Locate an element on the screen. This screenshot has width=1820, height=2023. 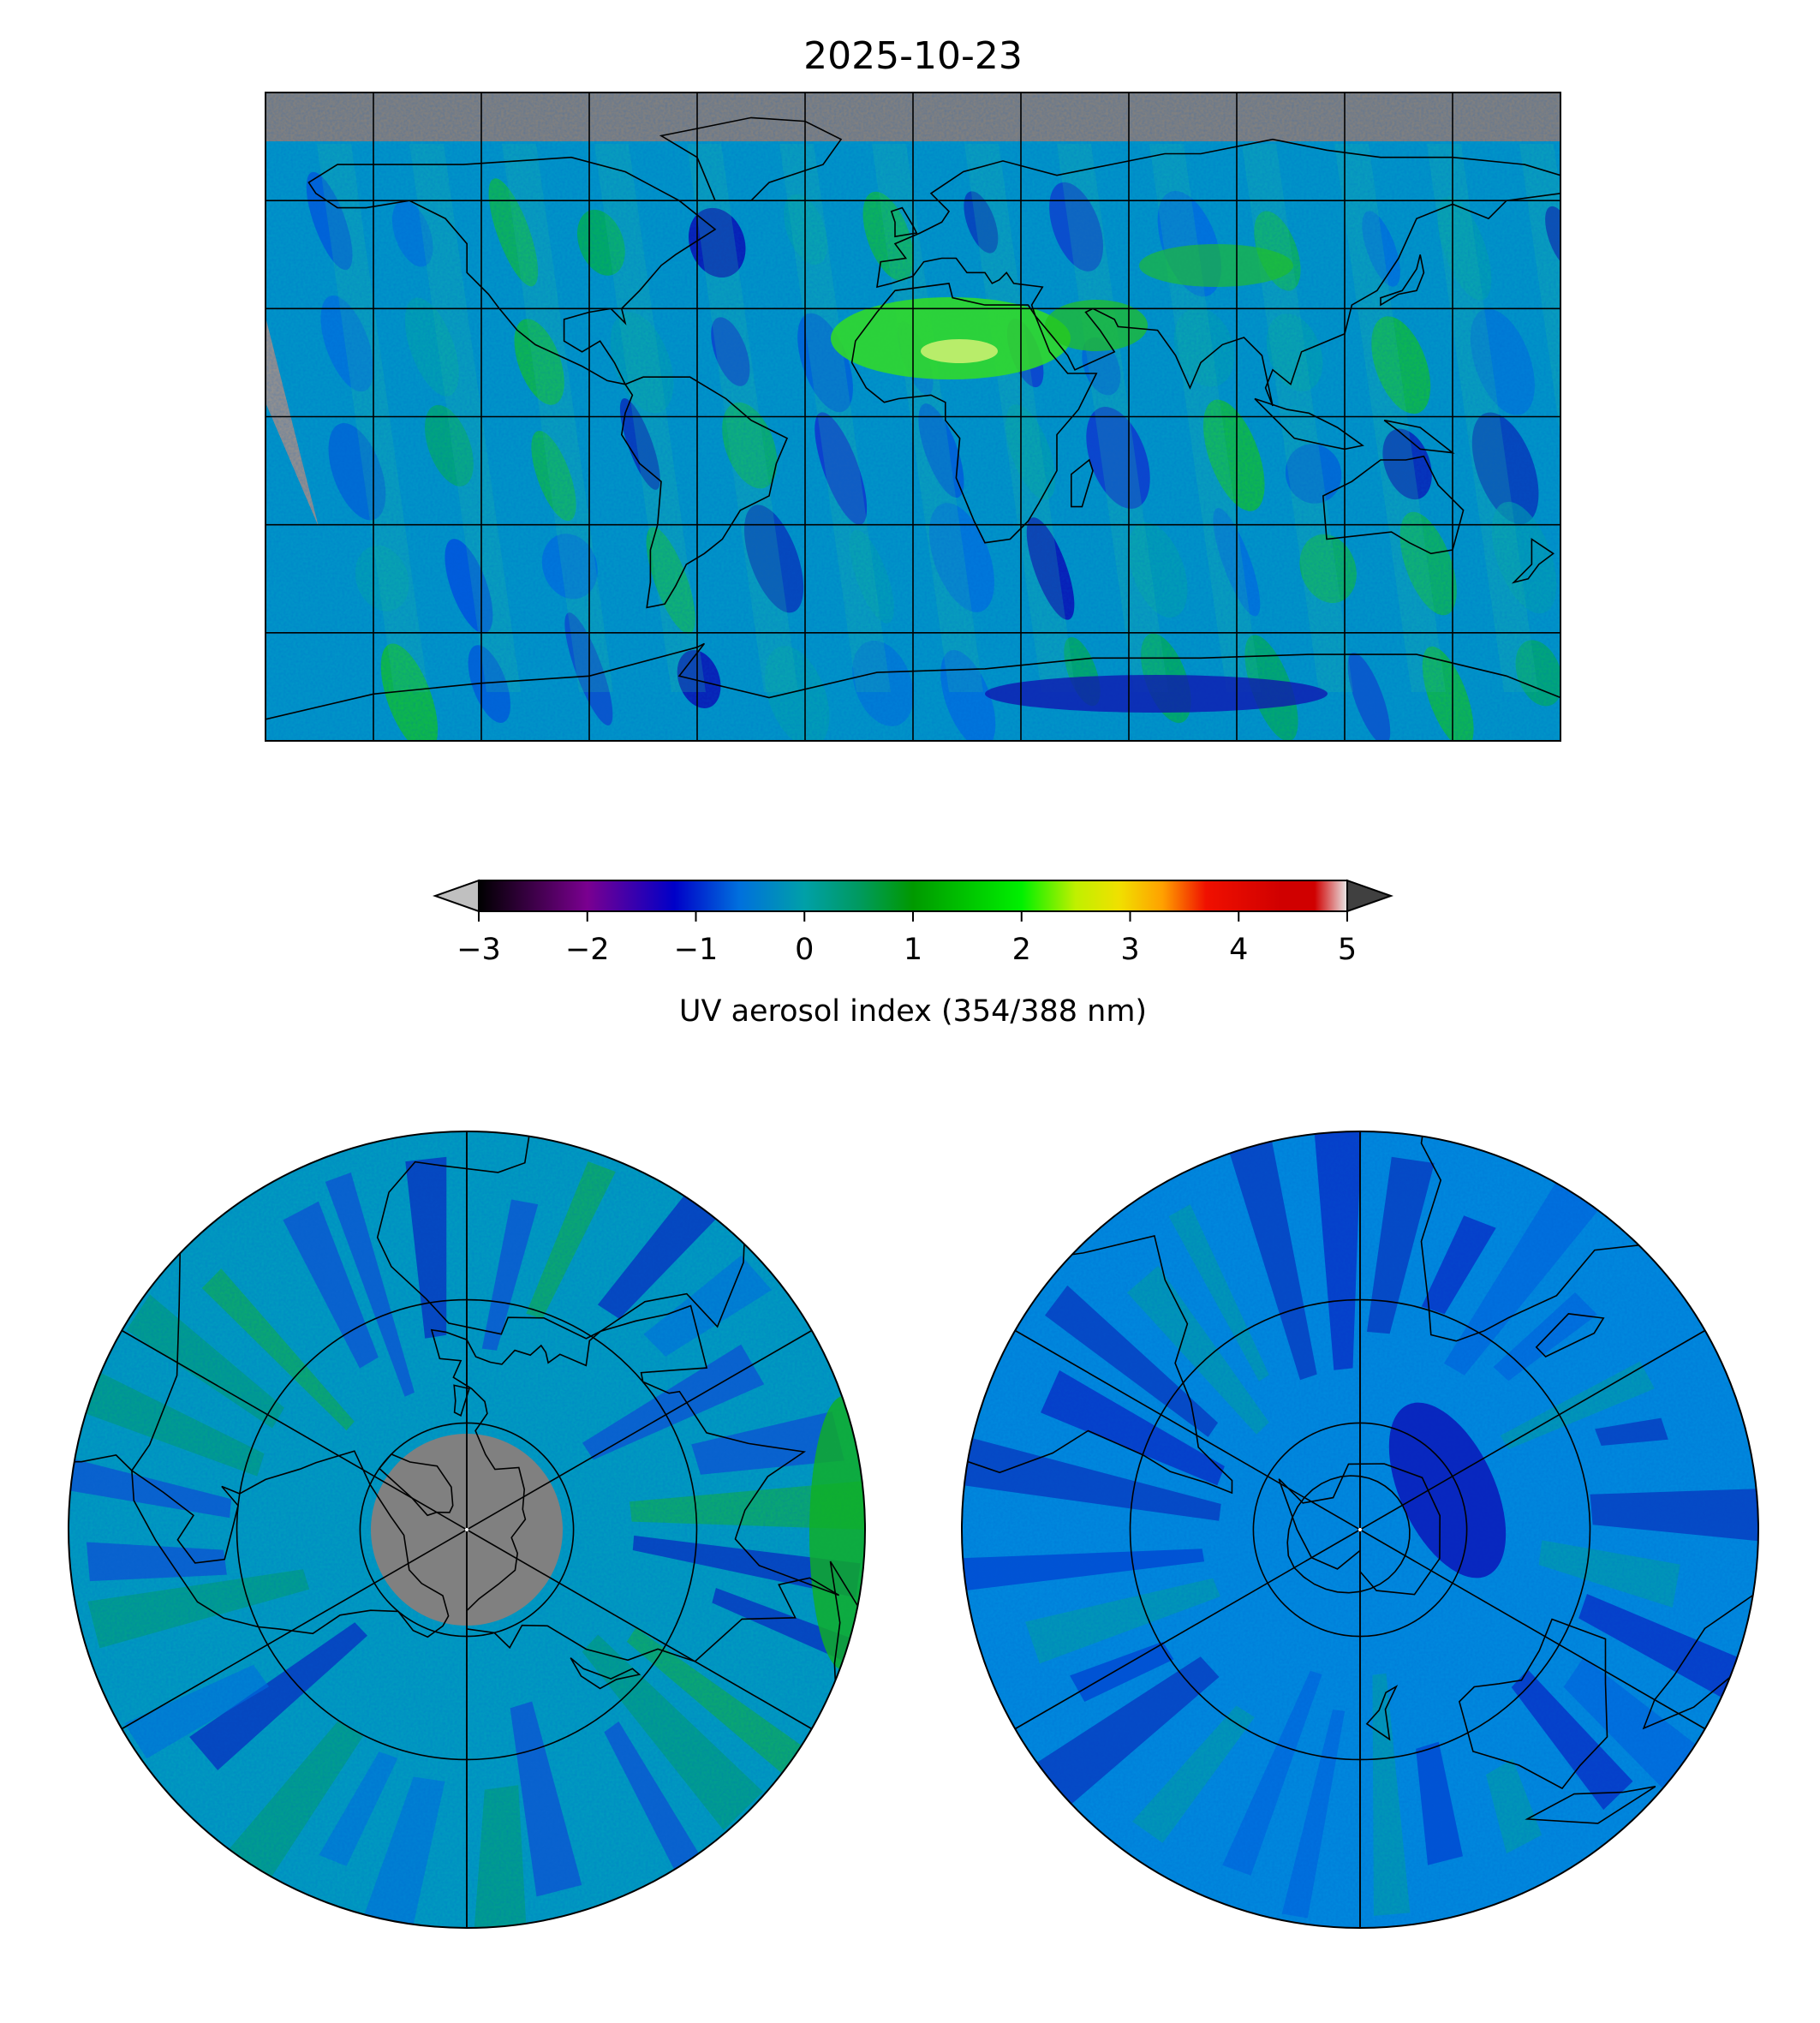
coastline-new-guinea is located at coordinates (1419, 436).